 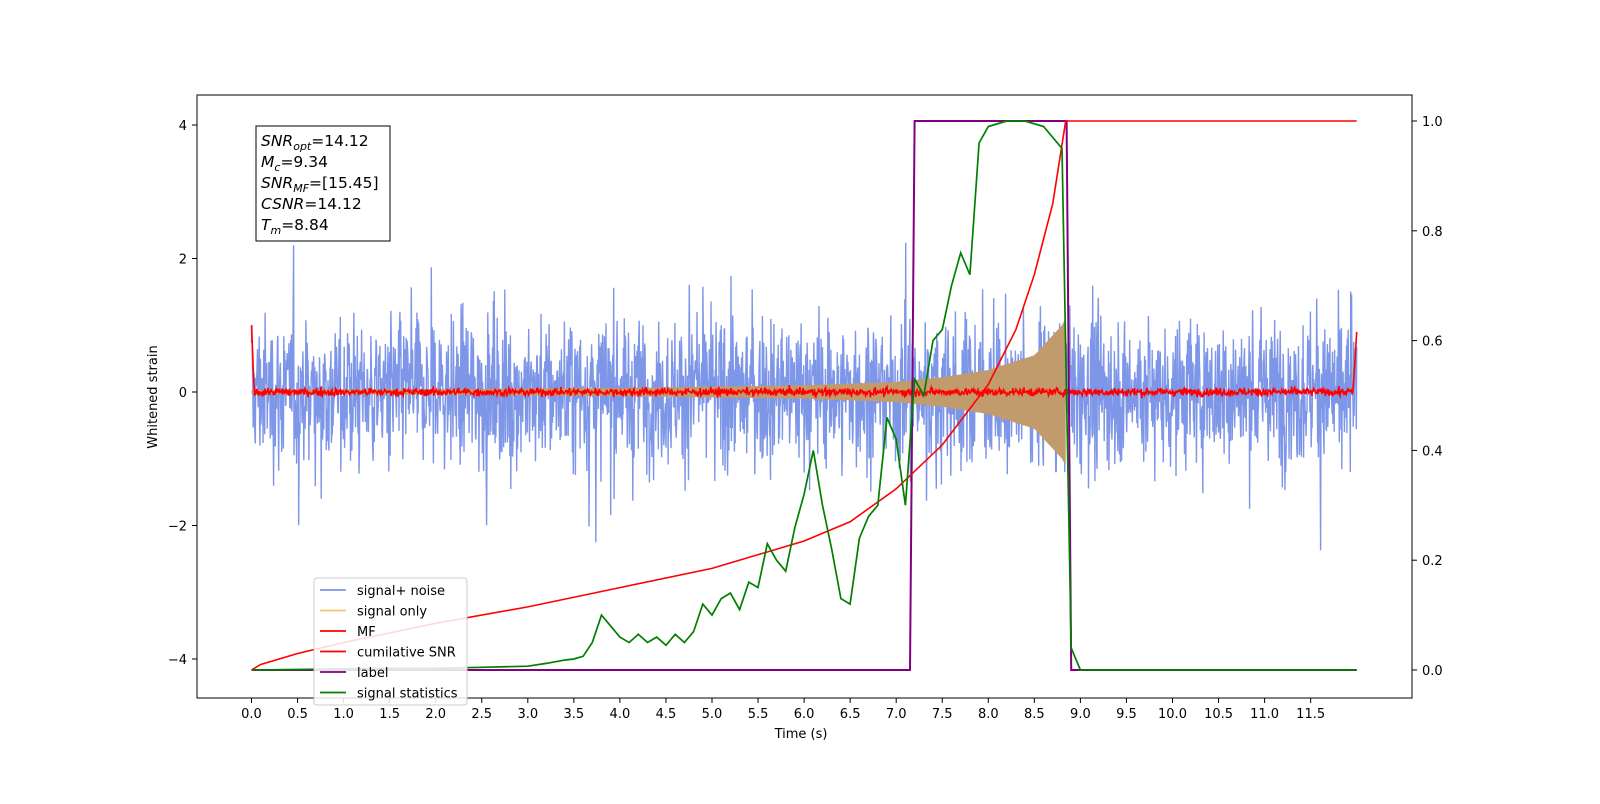 I want to click on y-right-tick-label: 0.4, so click(x=1432, y=451).